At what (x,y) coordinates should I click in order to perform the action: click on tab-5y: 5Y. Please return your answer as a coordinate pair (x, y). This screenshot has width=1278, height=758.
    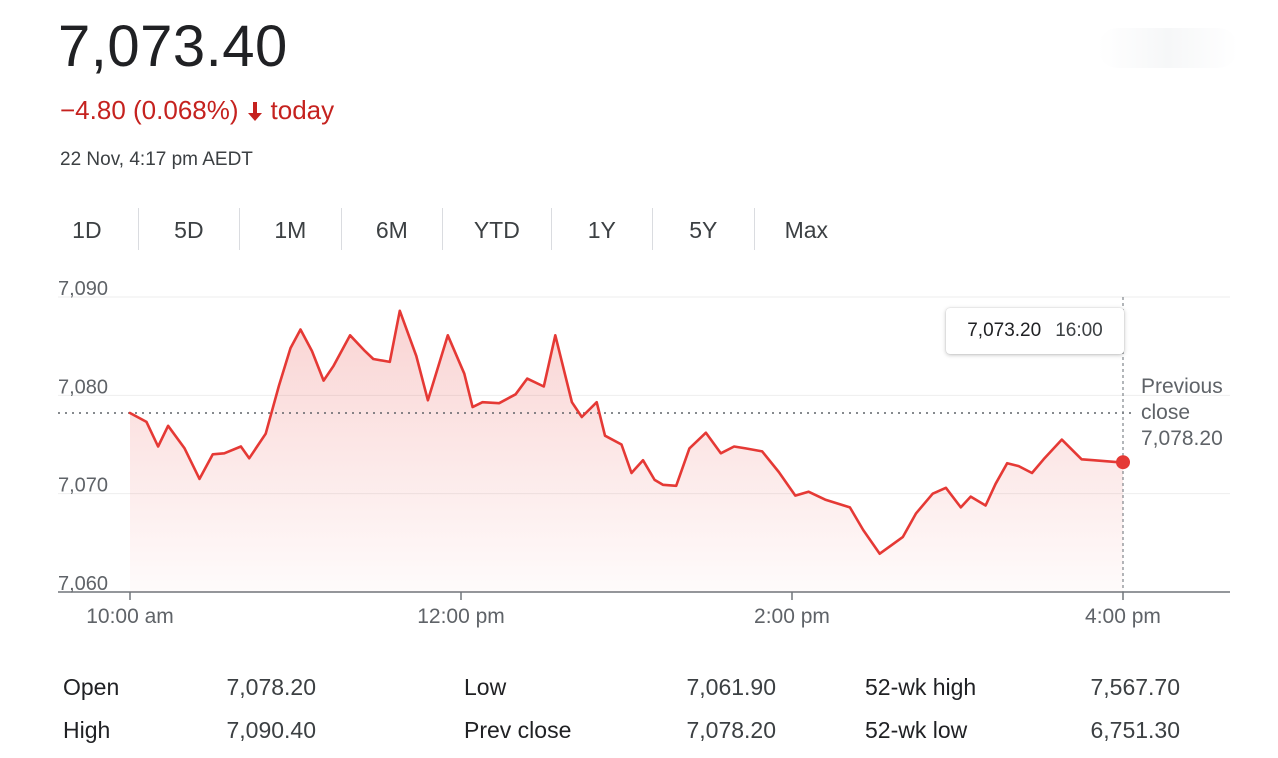
    Looking at the image, I should click on (703, 229).